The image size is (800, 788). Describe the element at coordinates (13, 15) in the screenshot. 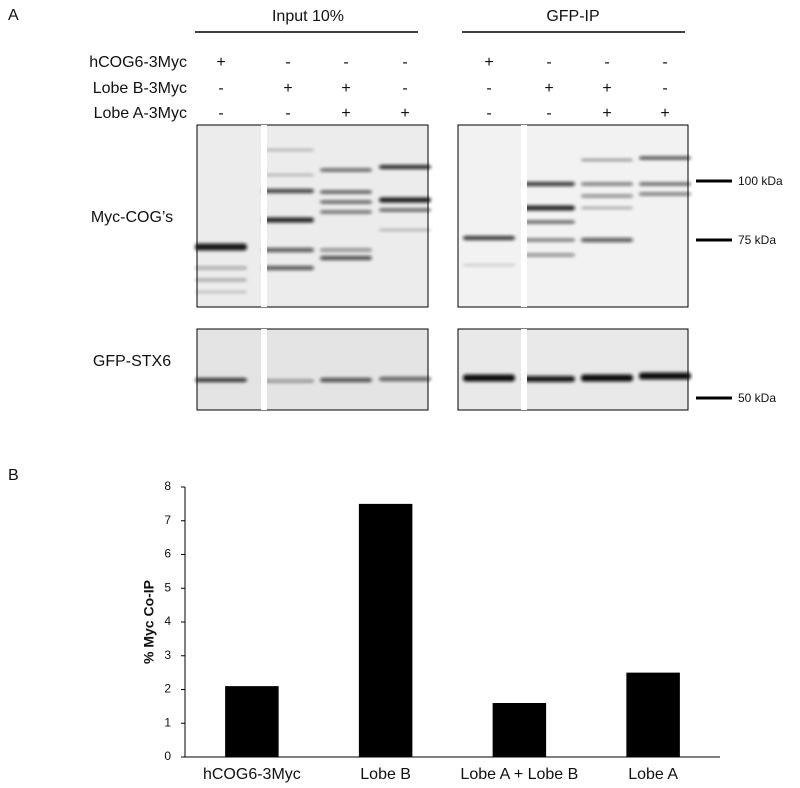

I see `panel-label: A` at that location.